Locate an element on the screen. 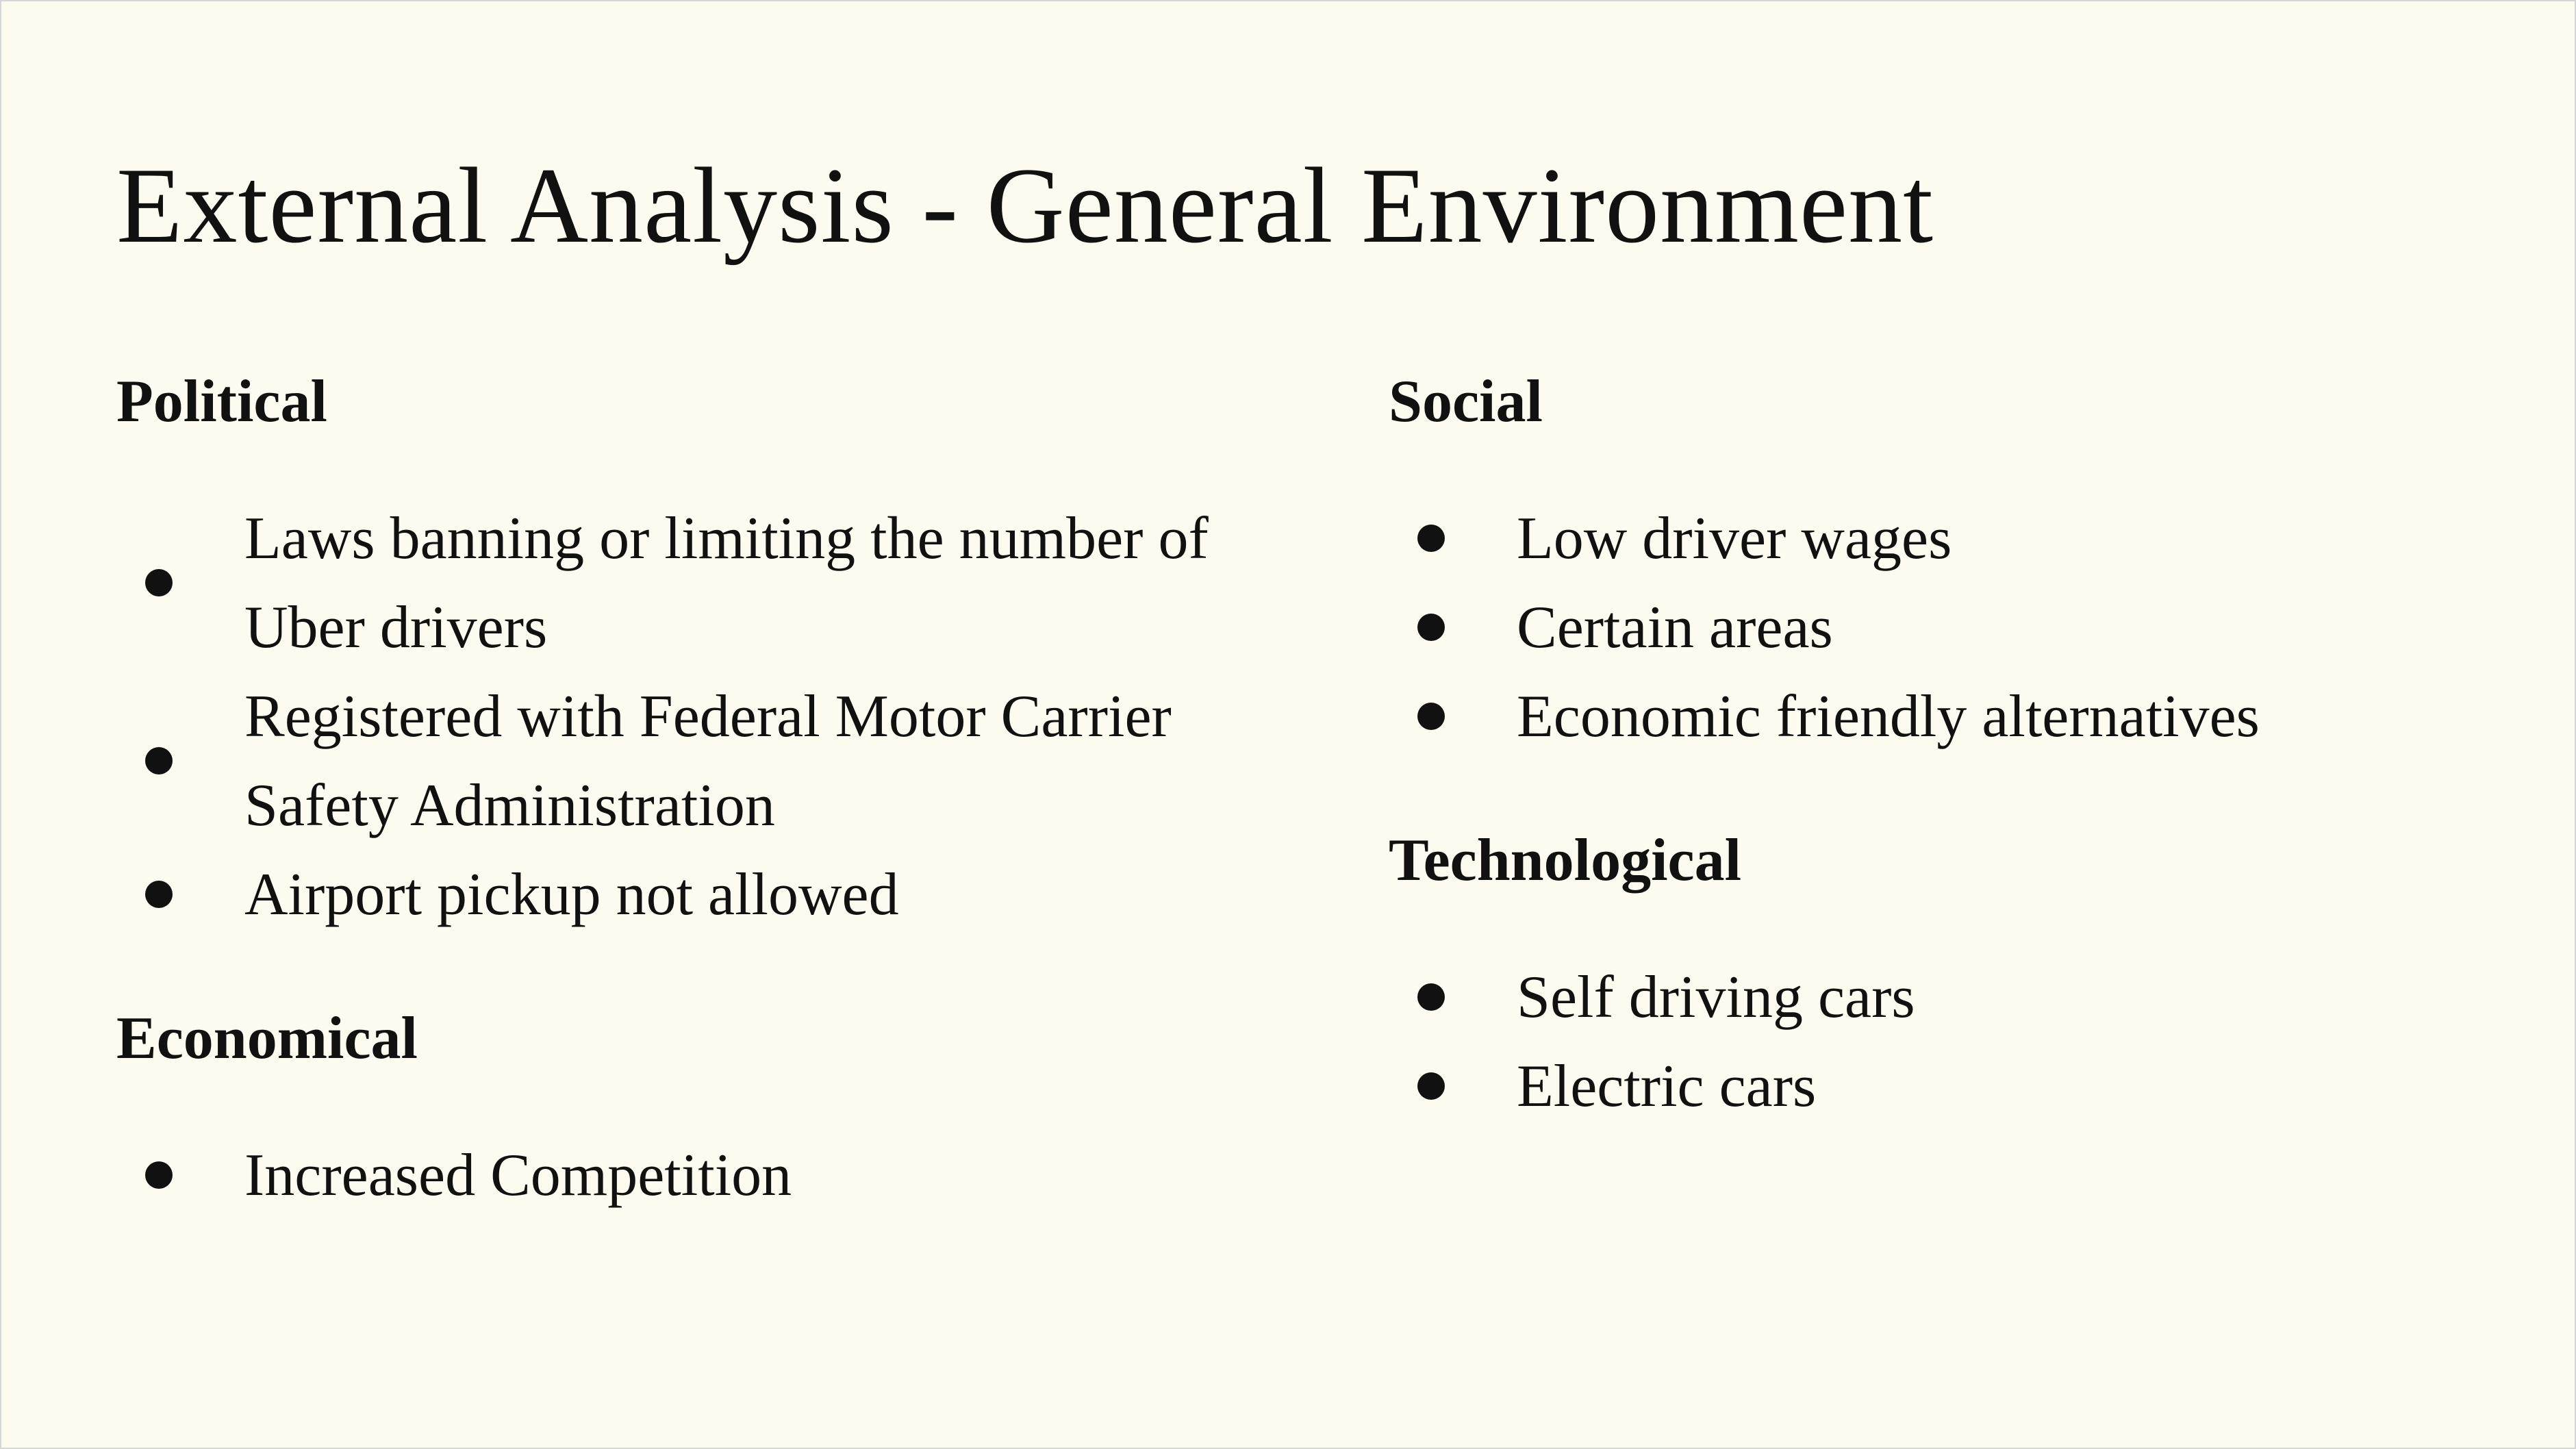 The width and height of the screenshot is (2576, 1449). list-item: Airport pickup not allowed is located at coordinates (698, 895).